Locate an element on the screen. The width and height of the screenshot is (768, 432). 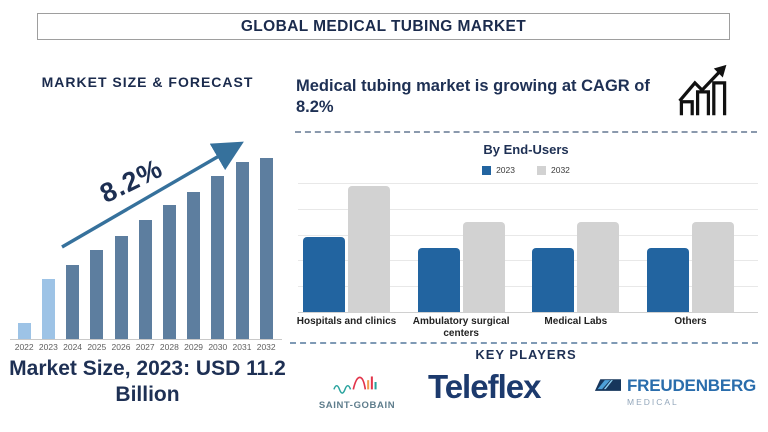
growth-chart-icon is located at coordinates (702, 90).